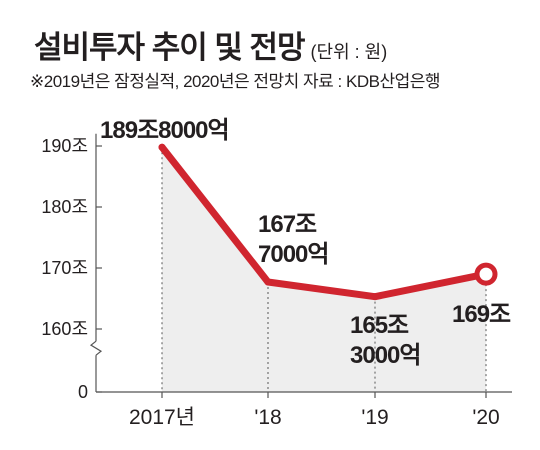  What do you see at coordinates (64, 146) in the screenshot?
I see `y-tick-label: 190조` at bounding box center [64, 146].